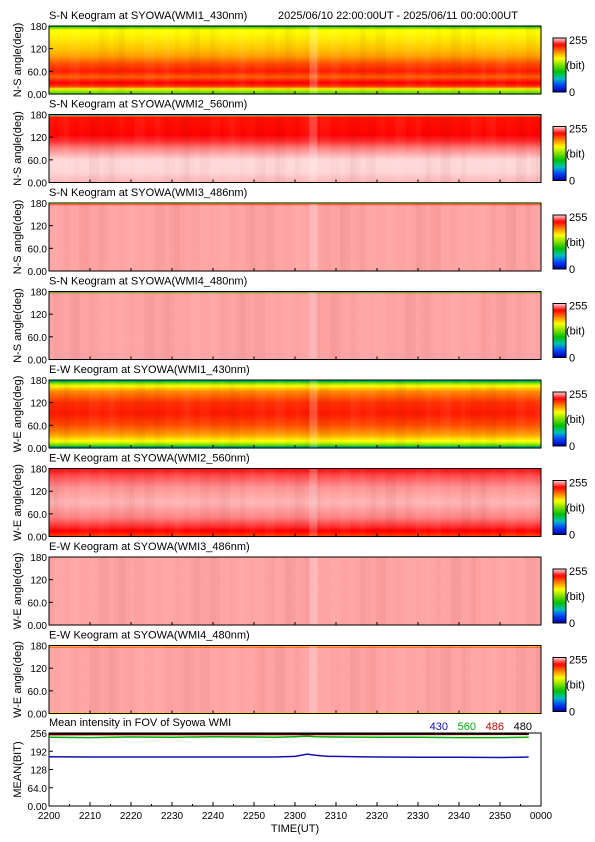  I want to click on y-tick-label: 180, so click(38, 470).